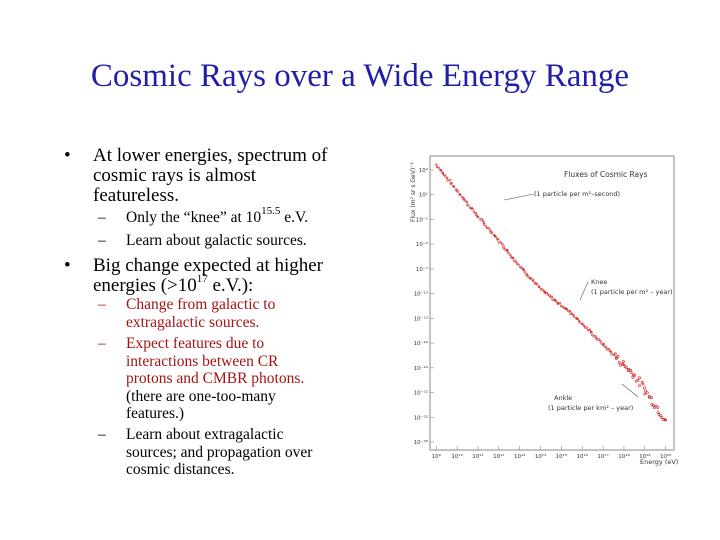  Describe the element at coordinates (632, 292) in the screenshot. I see `annotation-per-year: (1 particle per m² – year)` at that location.